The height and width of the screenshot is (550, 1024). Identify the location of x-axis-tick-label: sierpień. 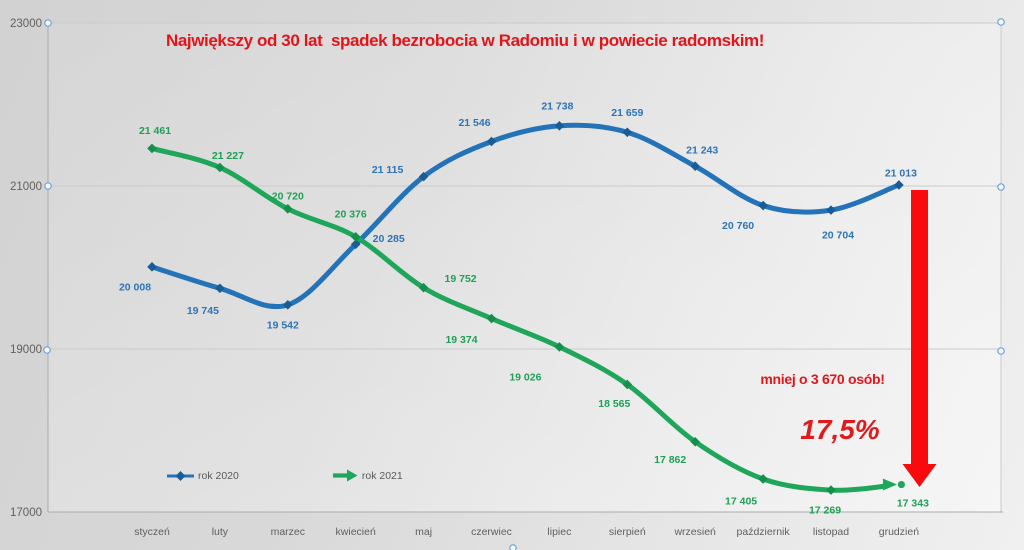
(627, 532).